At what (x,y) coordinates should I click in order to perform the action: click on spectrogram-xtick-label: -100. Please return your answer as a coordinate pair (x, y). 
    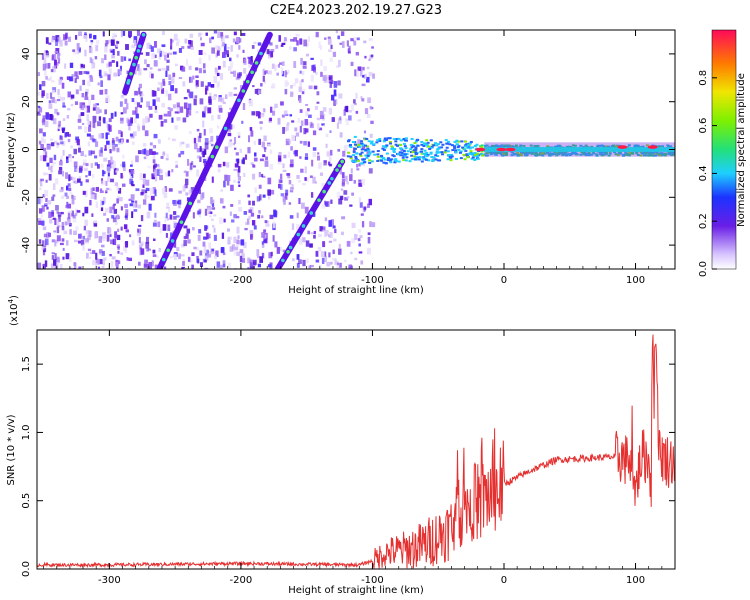
    Looking at the image, I should click on (372, 280).